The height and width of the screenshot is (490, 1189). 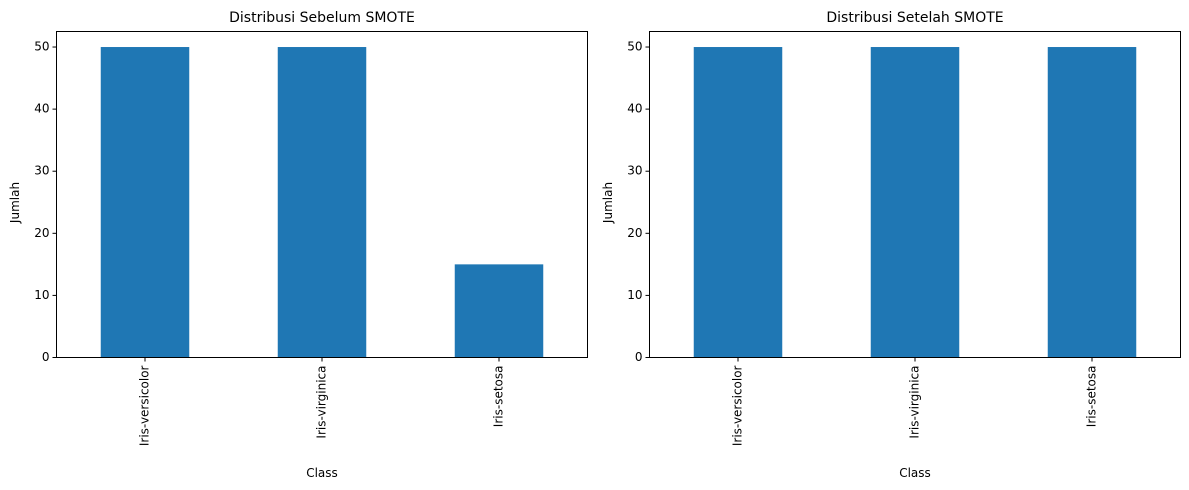 What do you see at coordinates (914, 18) in the screenshot?
I see `chart-title: Distribusi Setelah SMOTE` at bounding box center [914, 18].